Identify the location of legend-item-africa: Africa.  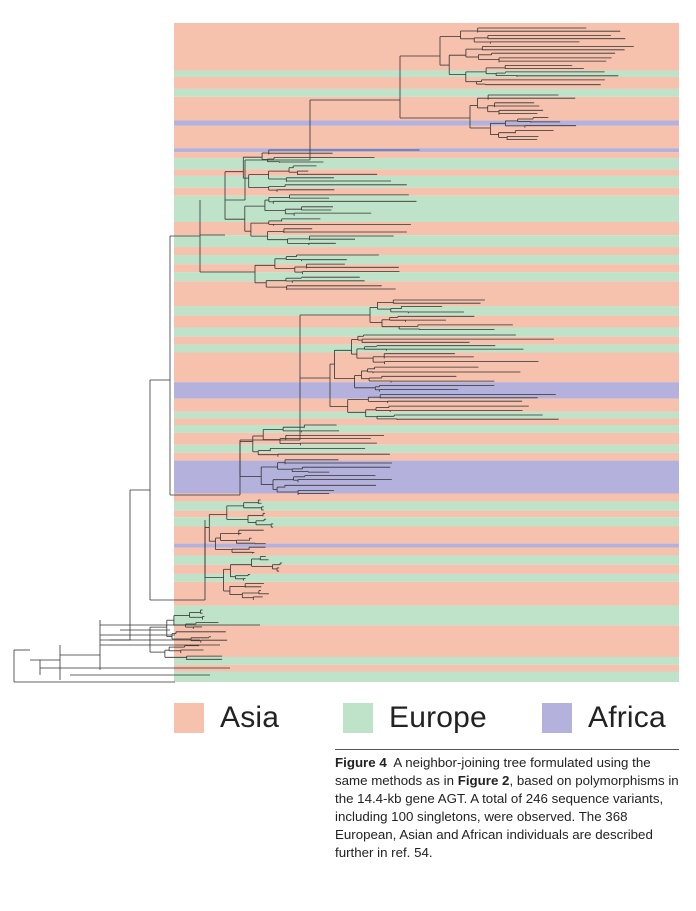
(604, 718).